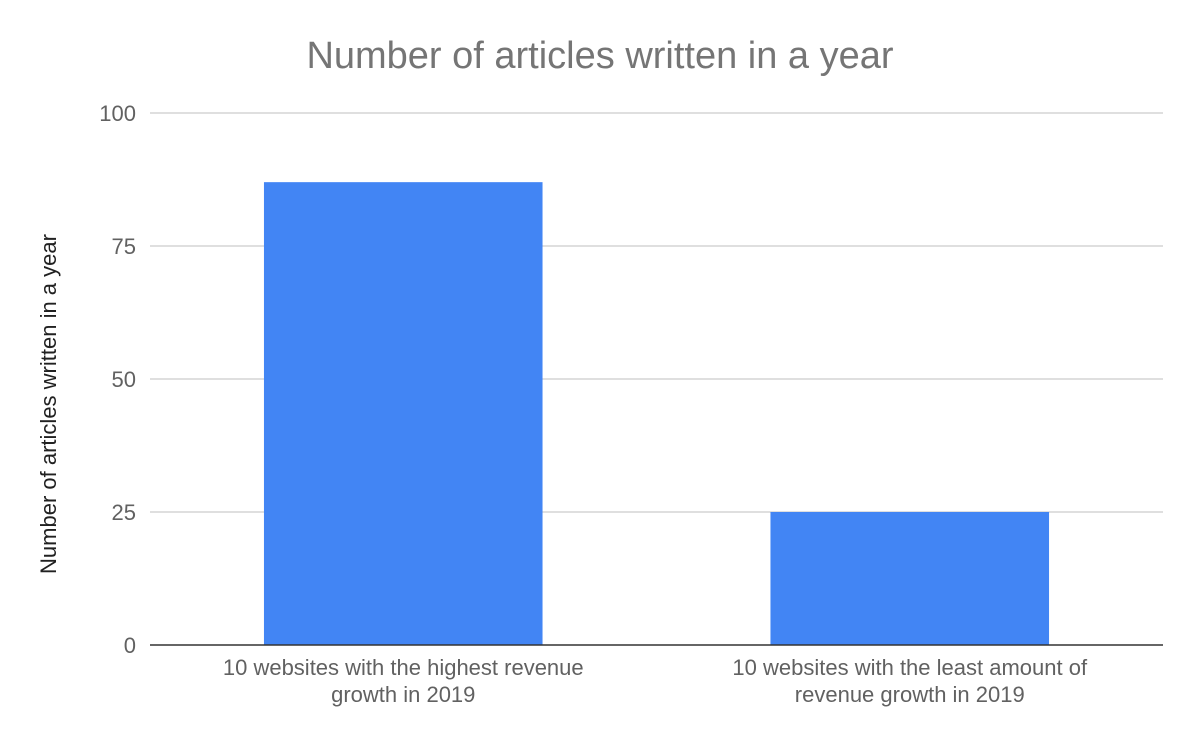 The image size is (1200, 747). I want to click on x-category-label-line: 10 websites with the least amount of, so click(910, 667).